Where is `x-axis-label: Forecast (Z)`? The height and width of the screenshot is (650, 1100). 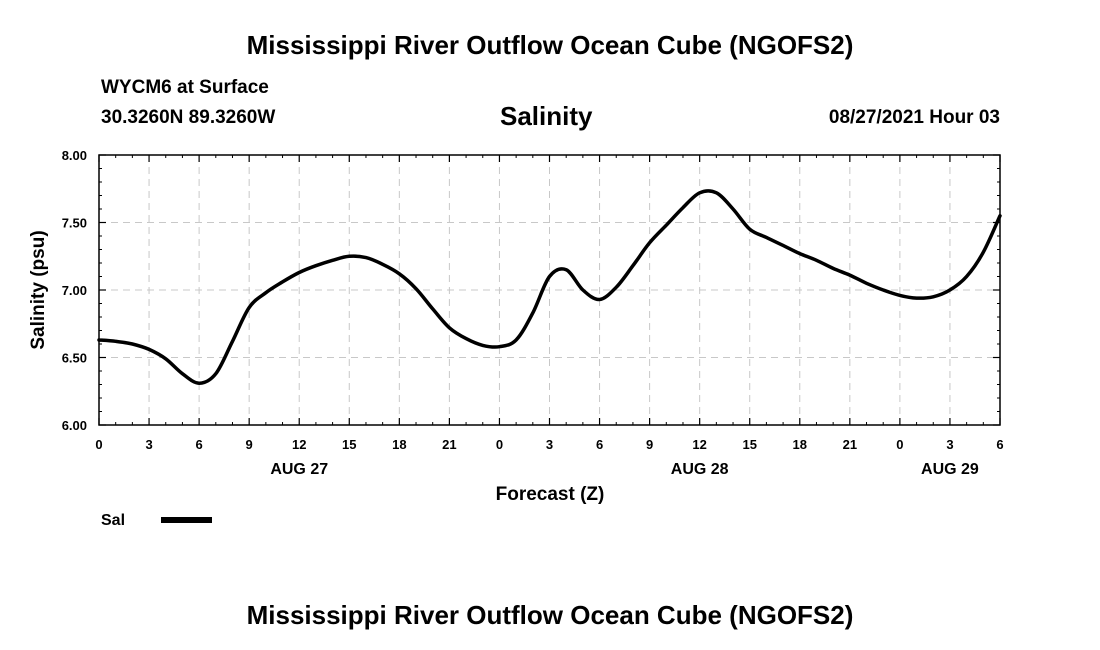 x-axis-label: Forecast (Z) is located at coordinates (550, 494).